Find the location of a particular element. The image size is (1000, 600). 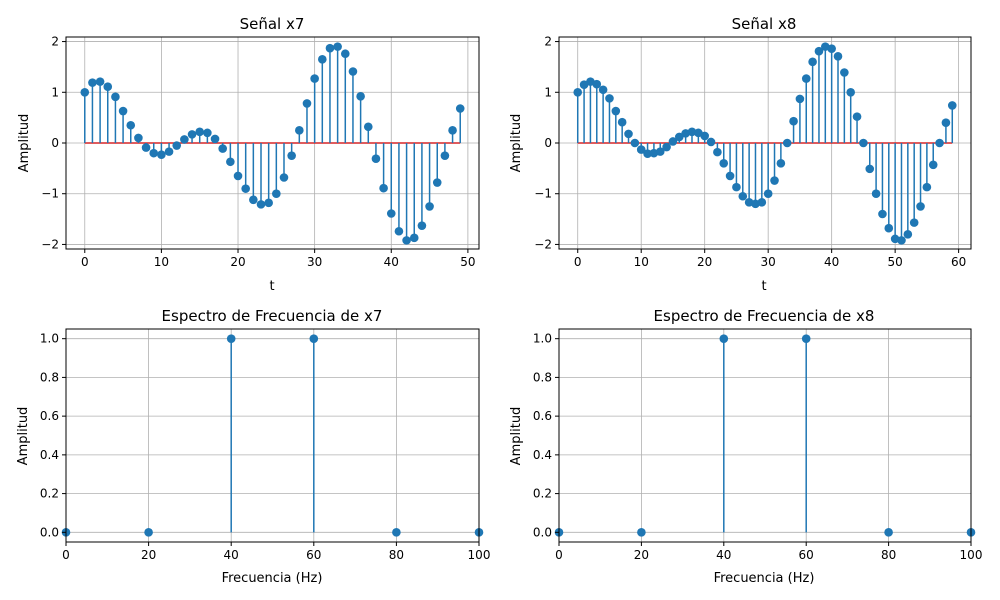

x-tick-label: 100 is located at coordinates (479, 555).